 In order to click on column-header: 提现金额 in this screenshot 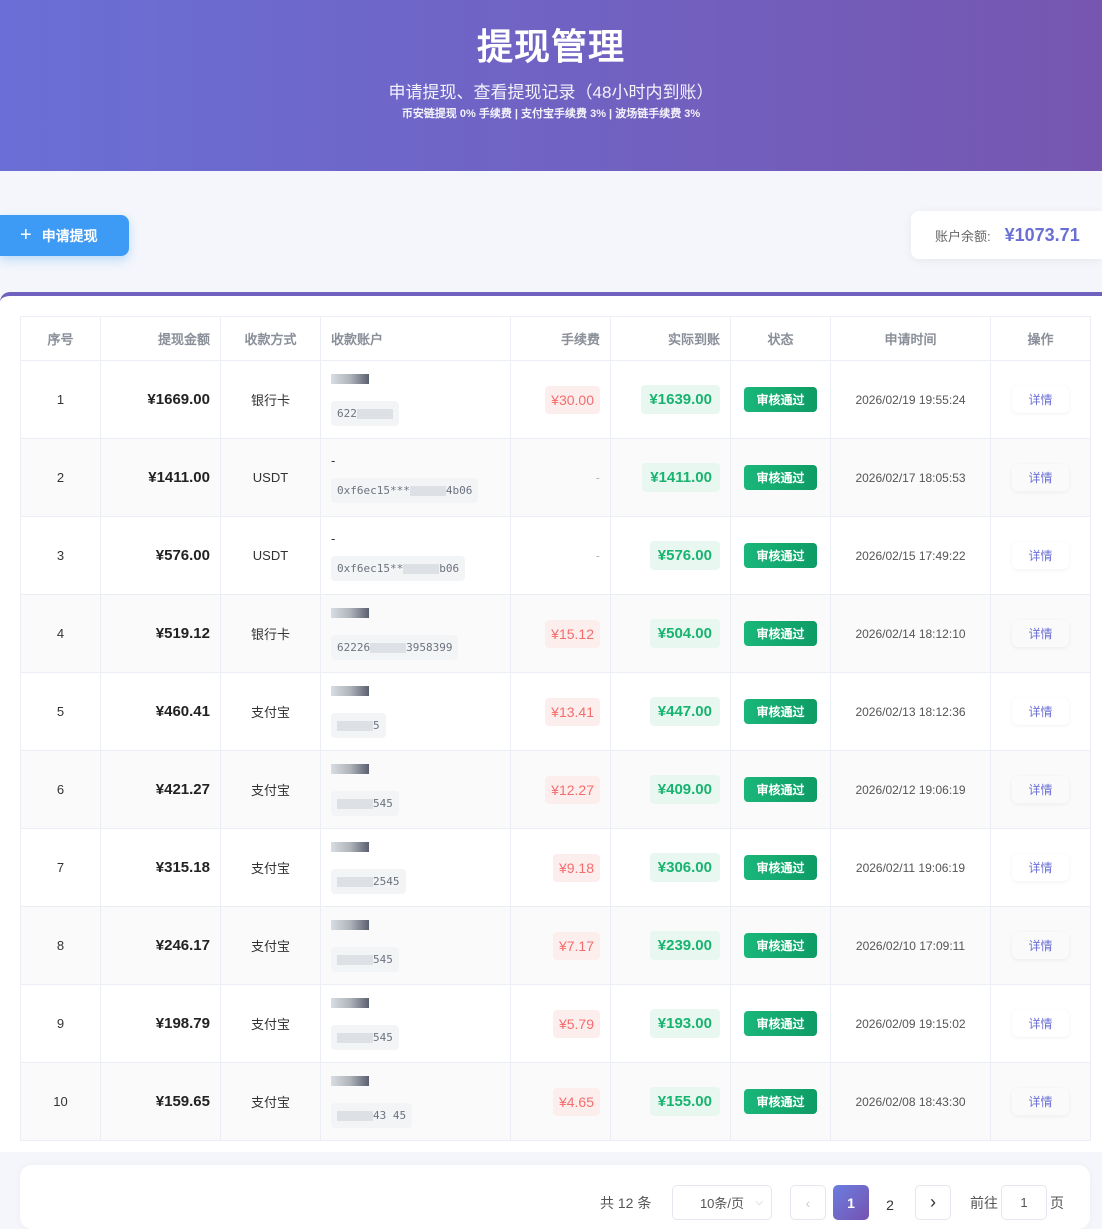, I will do `click(160, 338)`.